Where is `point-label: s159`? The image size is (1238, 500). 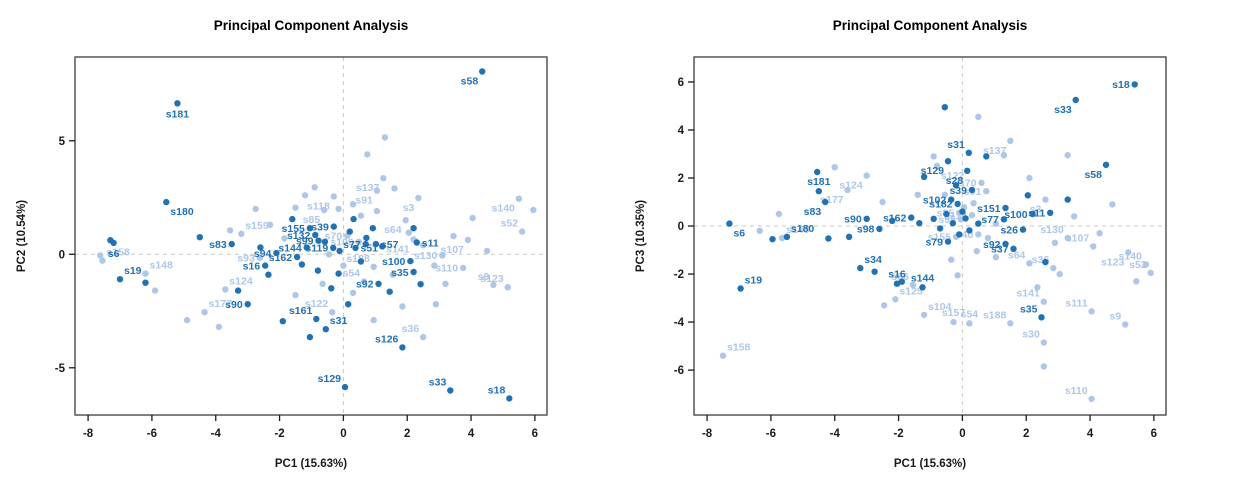
point-label: s159 is located at coordinates (257, 226).